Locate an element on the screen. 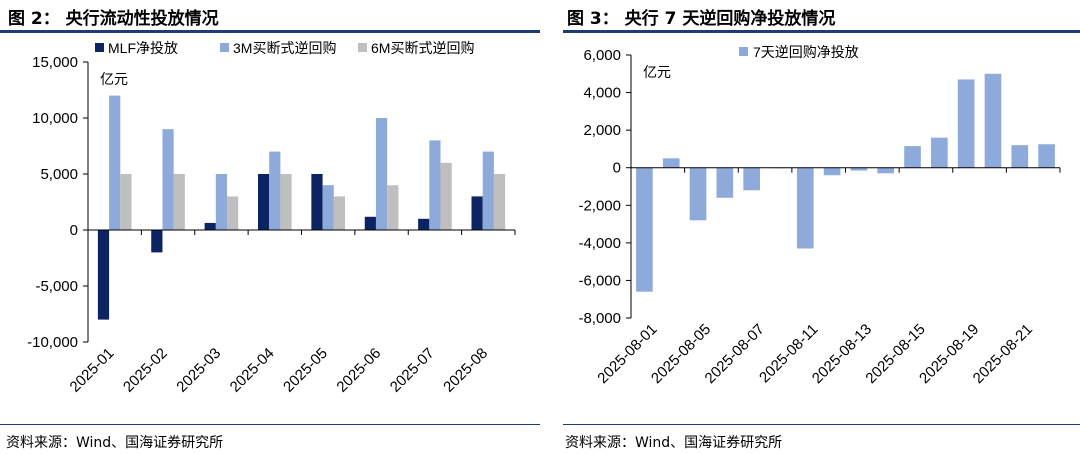  legend-label: 3M买断式逆回购 is located at coordinates (284, 48).